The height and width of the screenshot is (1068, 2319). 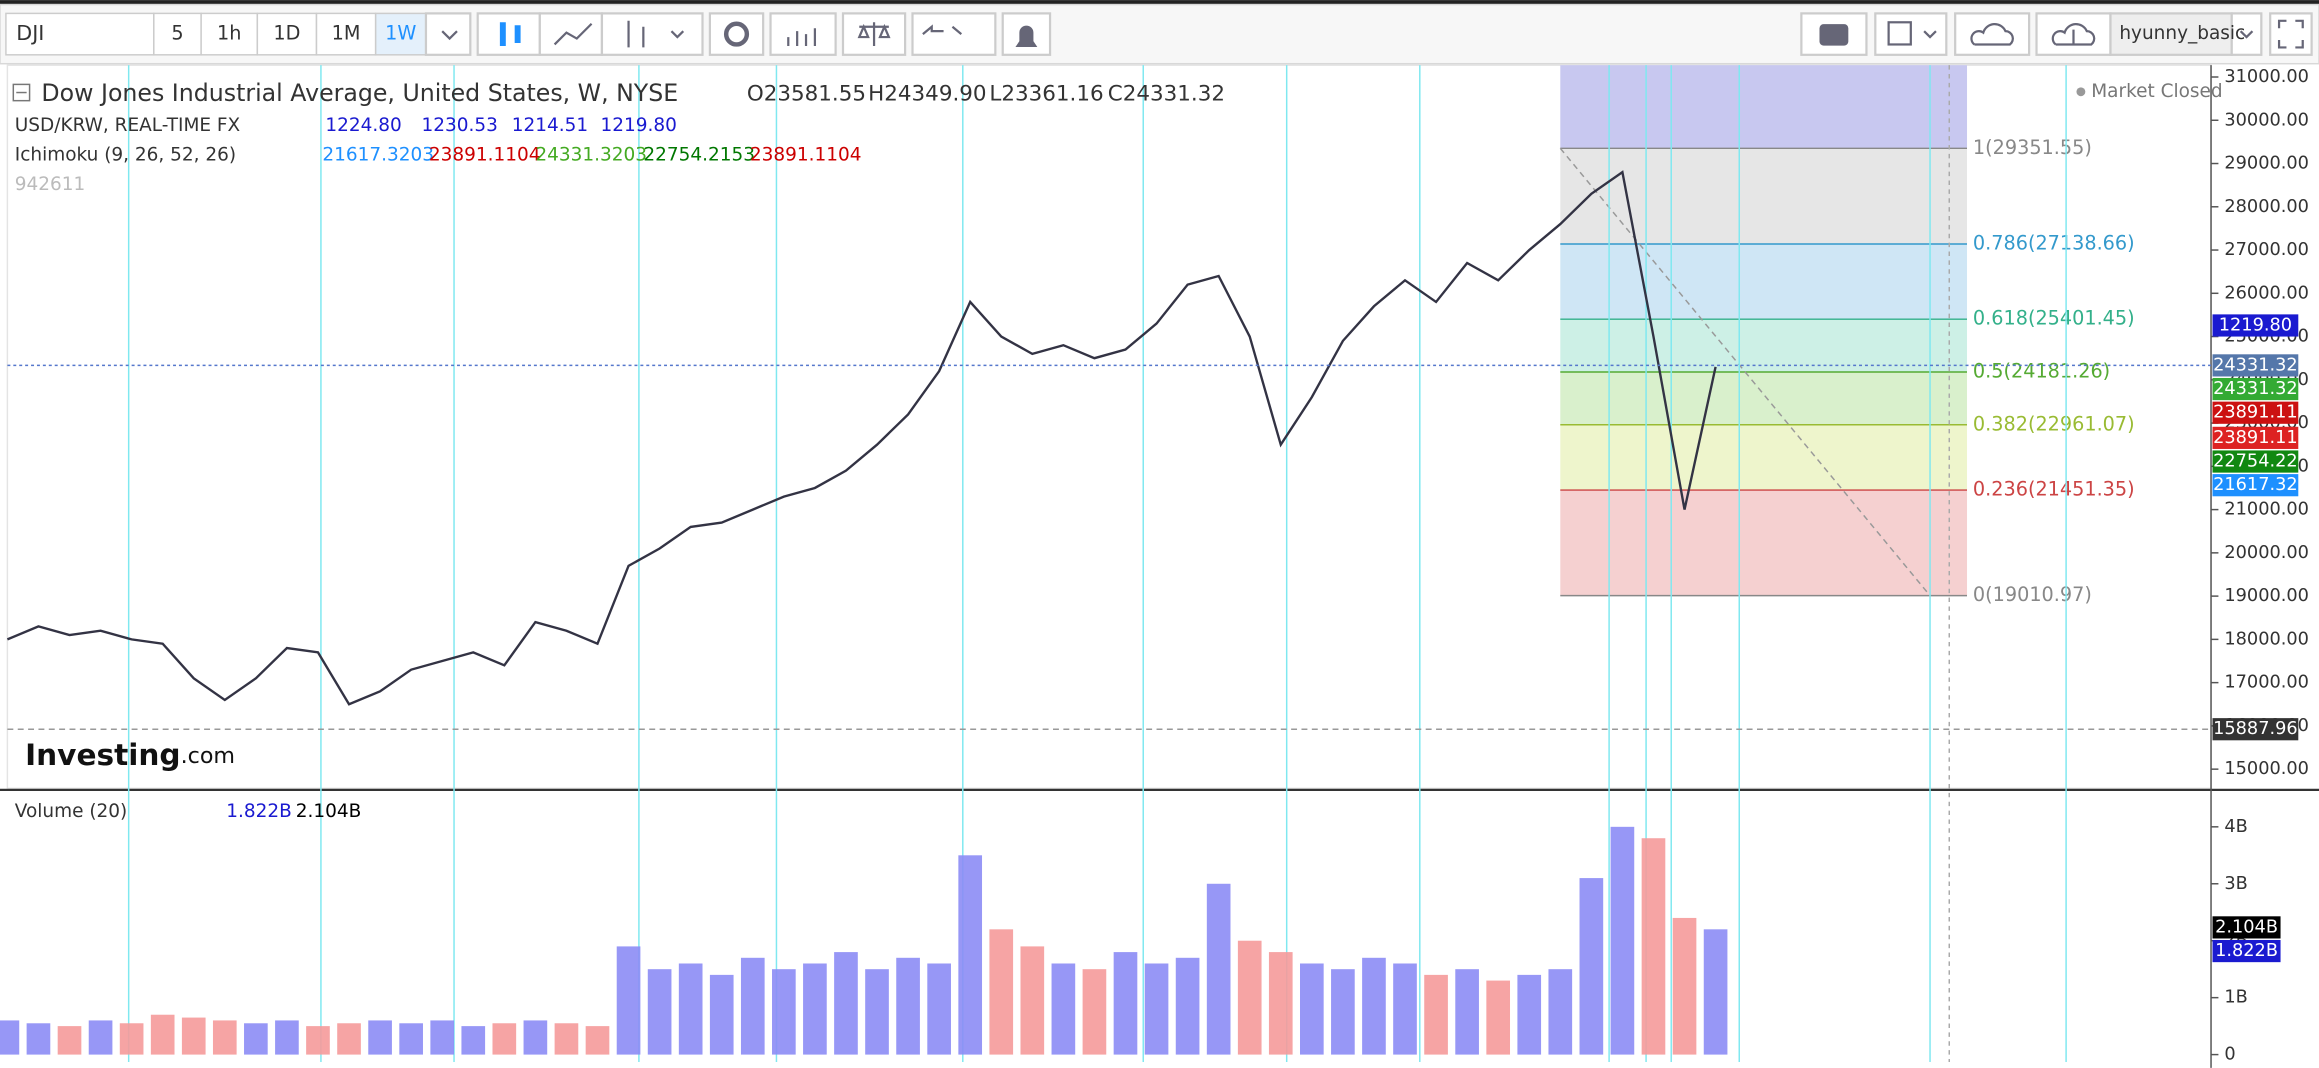 What do you see at coordinates (2235, 998) in the screenshot?
I see `volume-tick-label: 1B` at bounding box center [2235, 998].